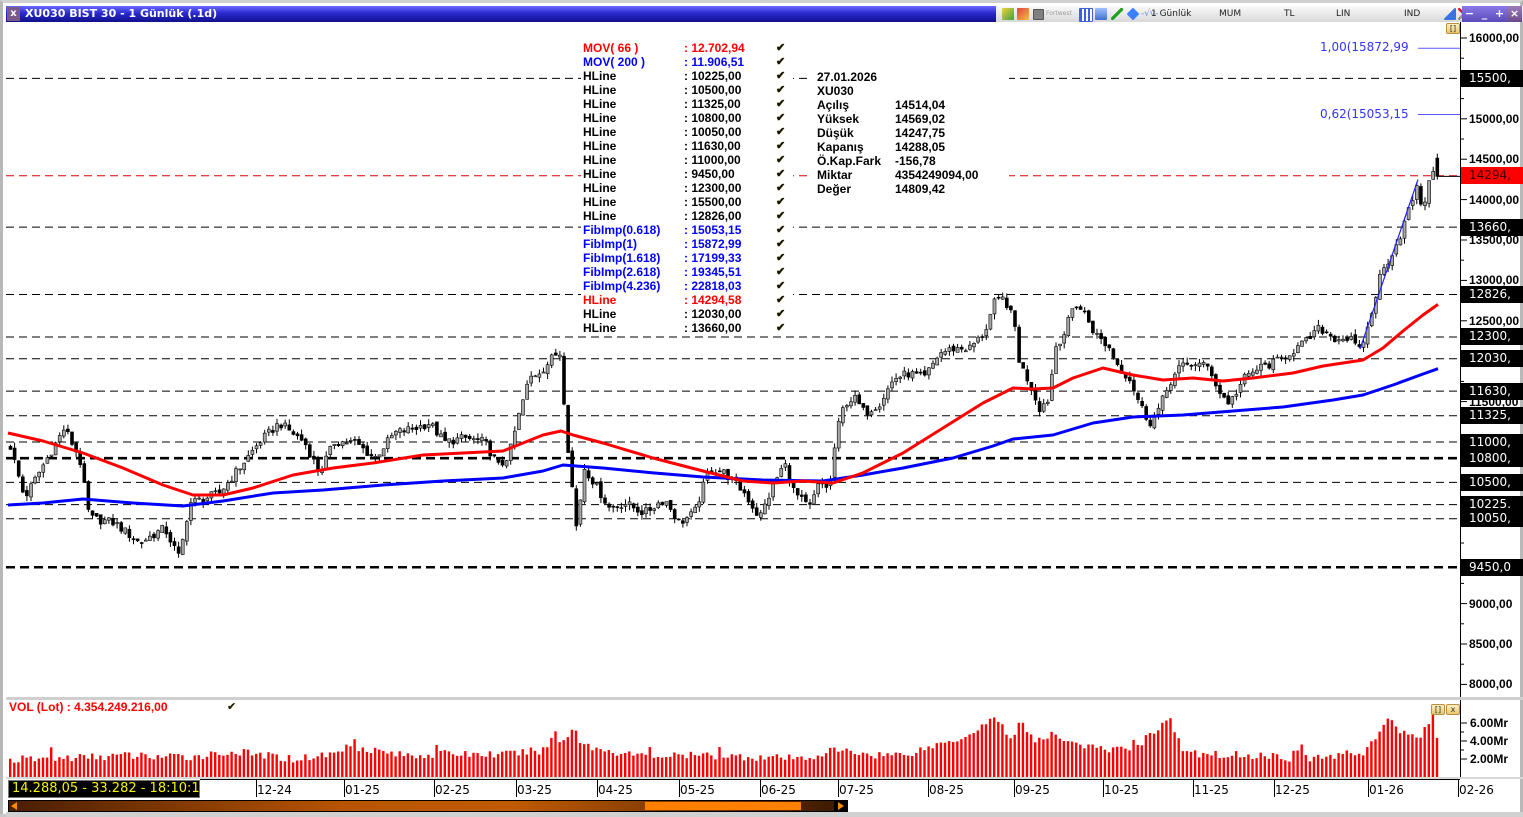 The image size is (1523, 817). I want to click on info-value: 14247,75, so click(920, 133).